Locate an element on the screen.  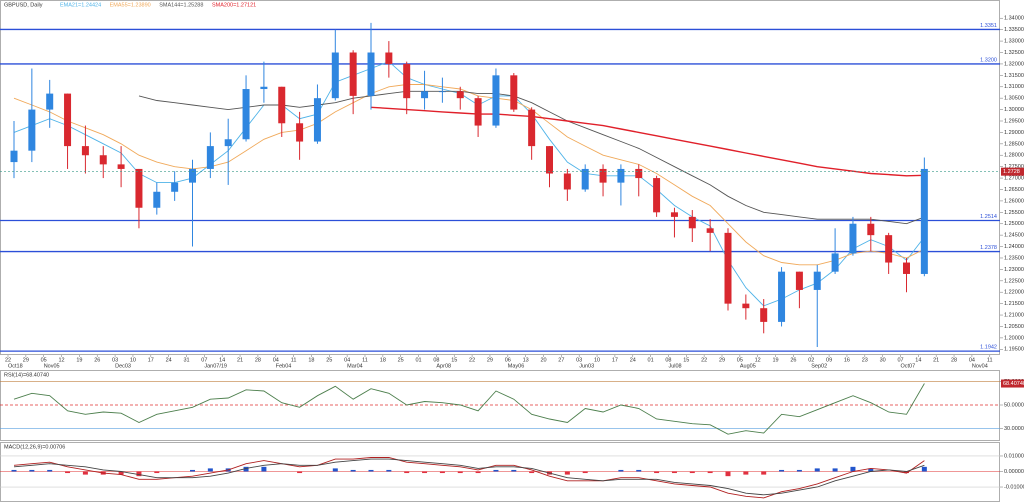
indicator-line is located at coordinates (469, 409).